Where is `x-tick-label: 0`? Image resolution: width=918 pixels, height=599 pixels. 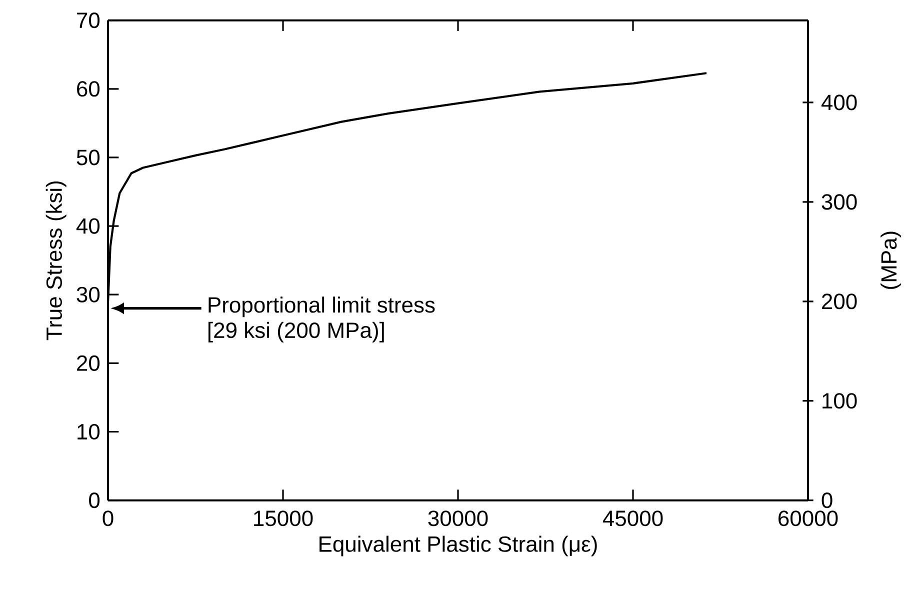
x-tick-label: 0 is located at coordinates (108, 518).